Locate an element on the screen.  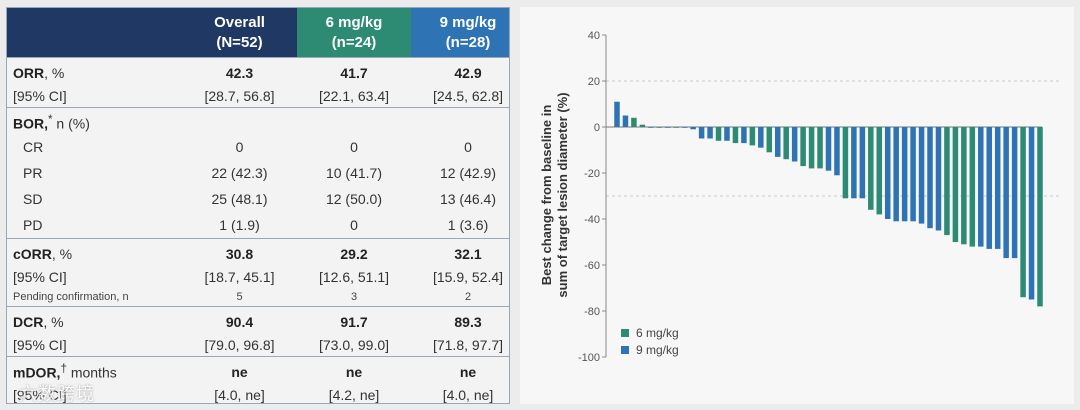
pr-6mg: 10 (41.7) is located at coordinates (354, 173).